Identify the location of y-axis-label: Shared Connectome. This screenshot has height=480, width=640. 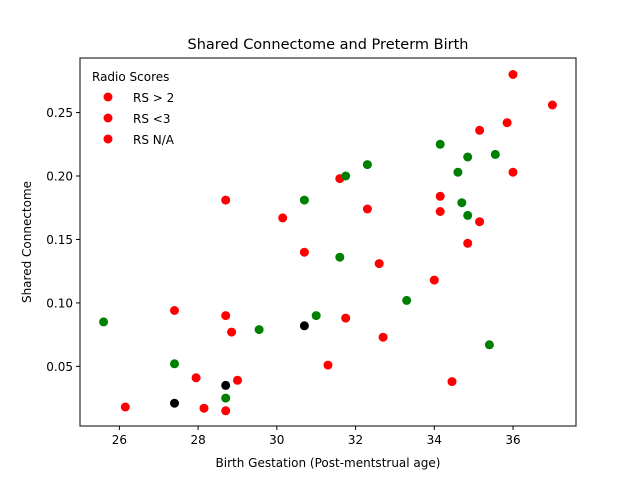
(27, 242).